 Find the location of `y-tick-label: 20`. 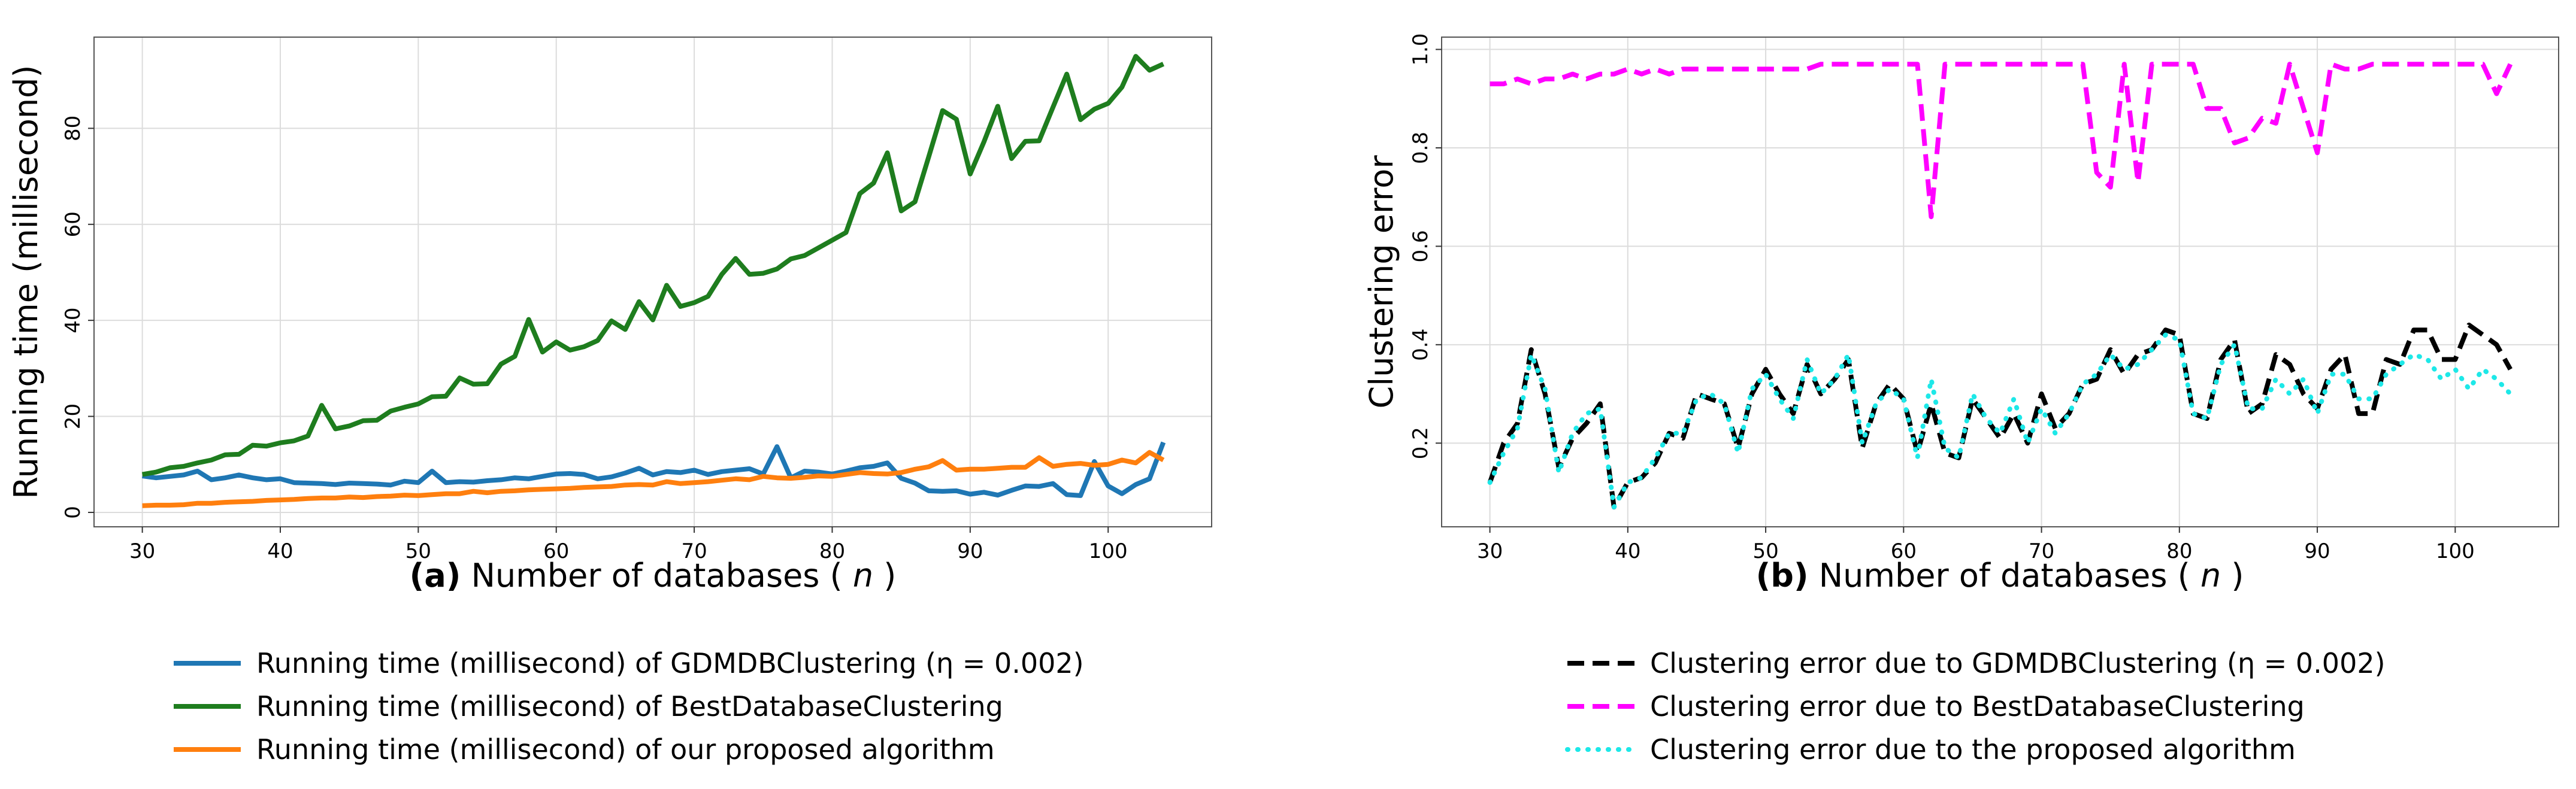

y-tick-label: 20 is located at coordinates (73, 416).